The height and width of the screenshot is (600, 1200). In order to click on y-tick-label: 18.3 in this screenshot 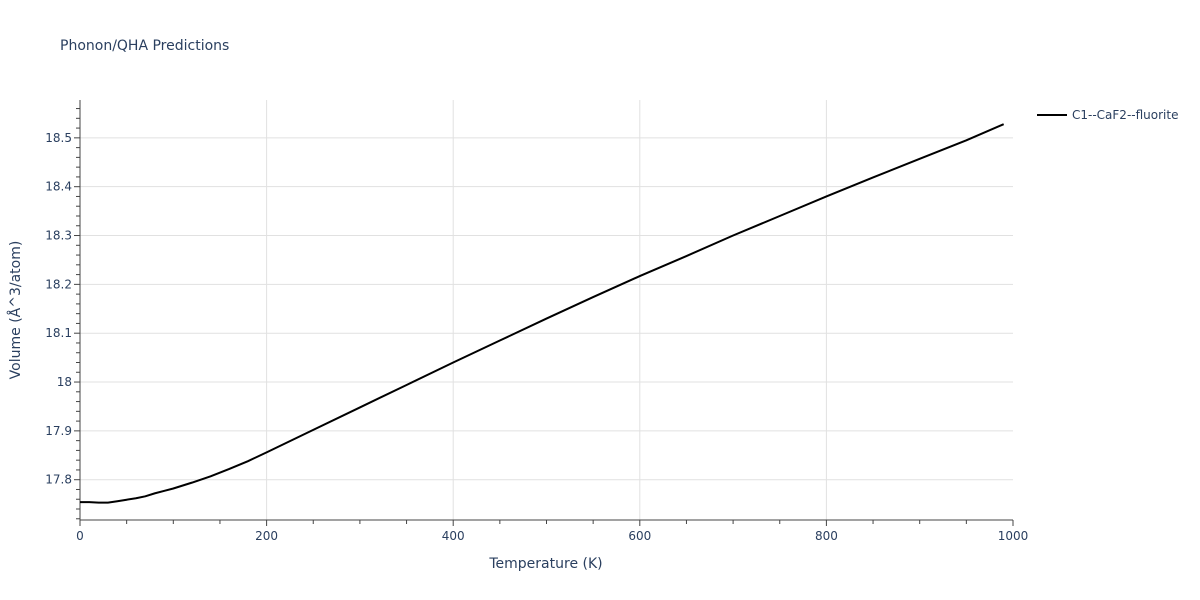, I will do `click(58, 236)`.